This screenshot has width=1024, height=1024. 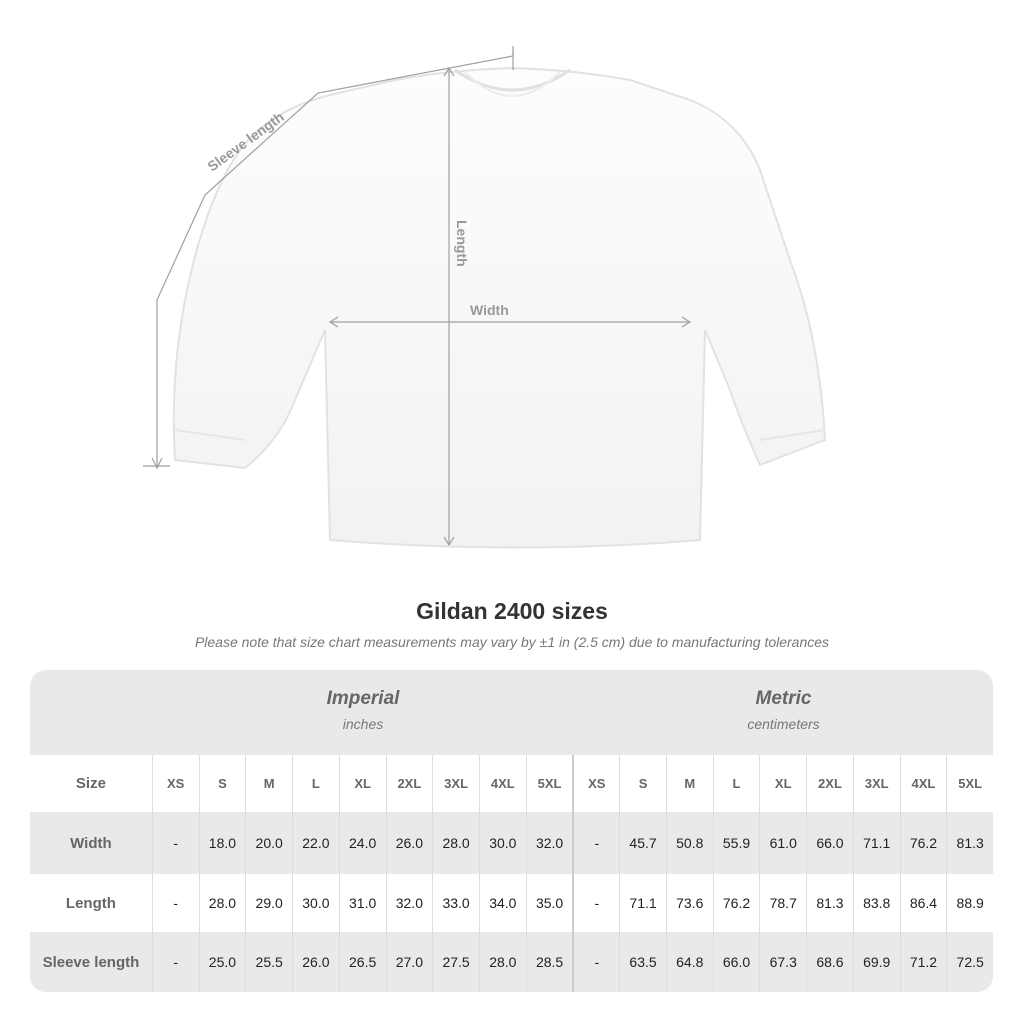 I want to click on metric-cell: 5XL, so click(x=969, y=783).